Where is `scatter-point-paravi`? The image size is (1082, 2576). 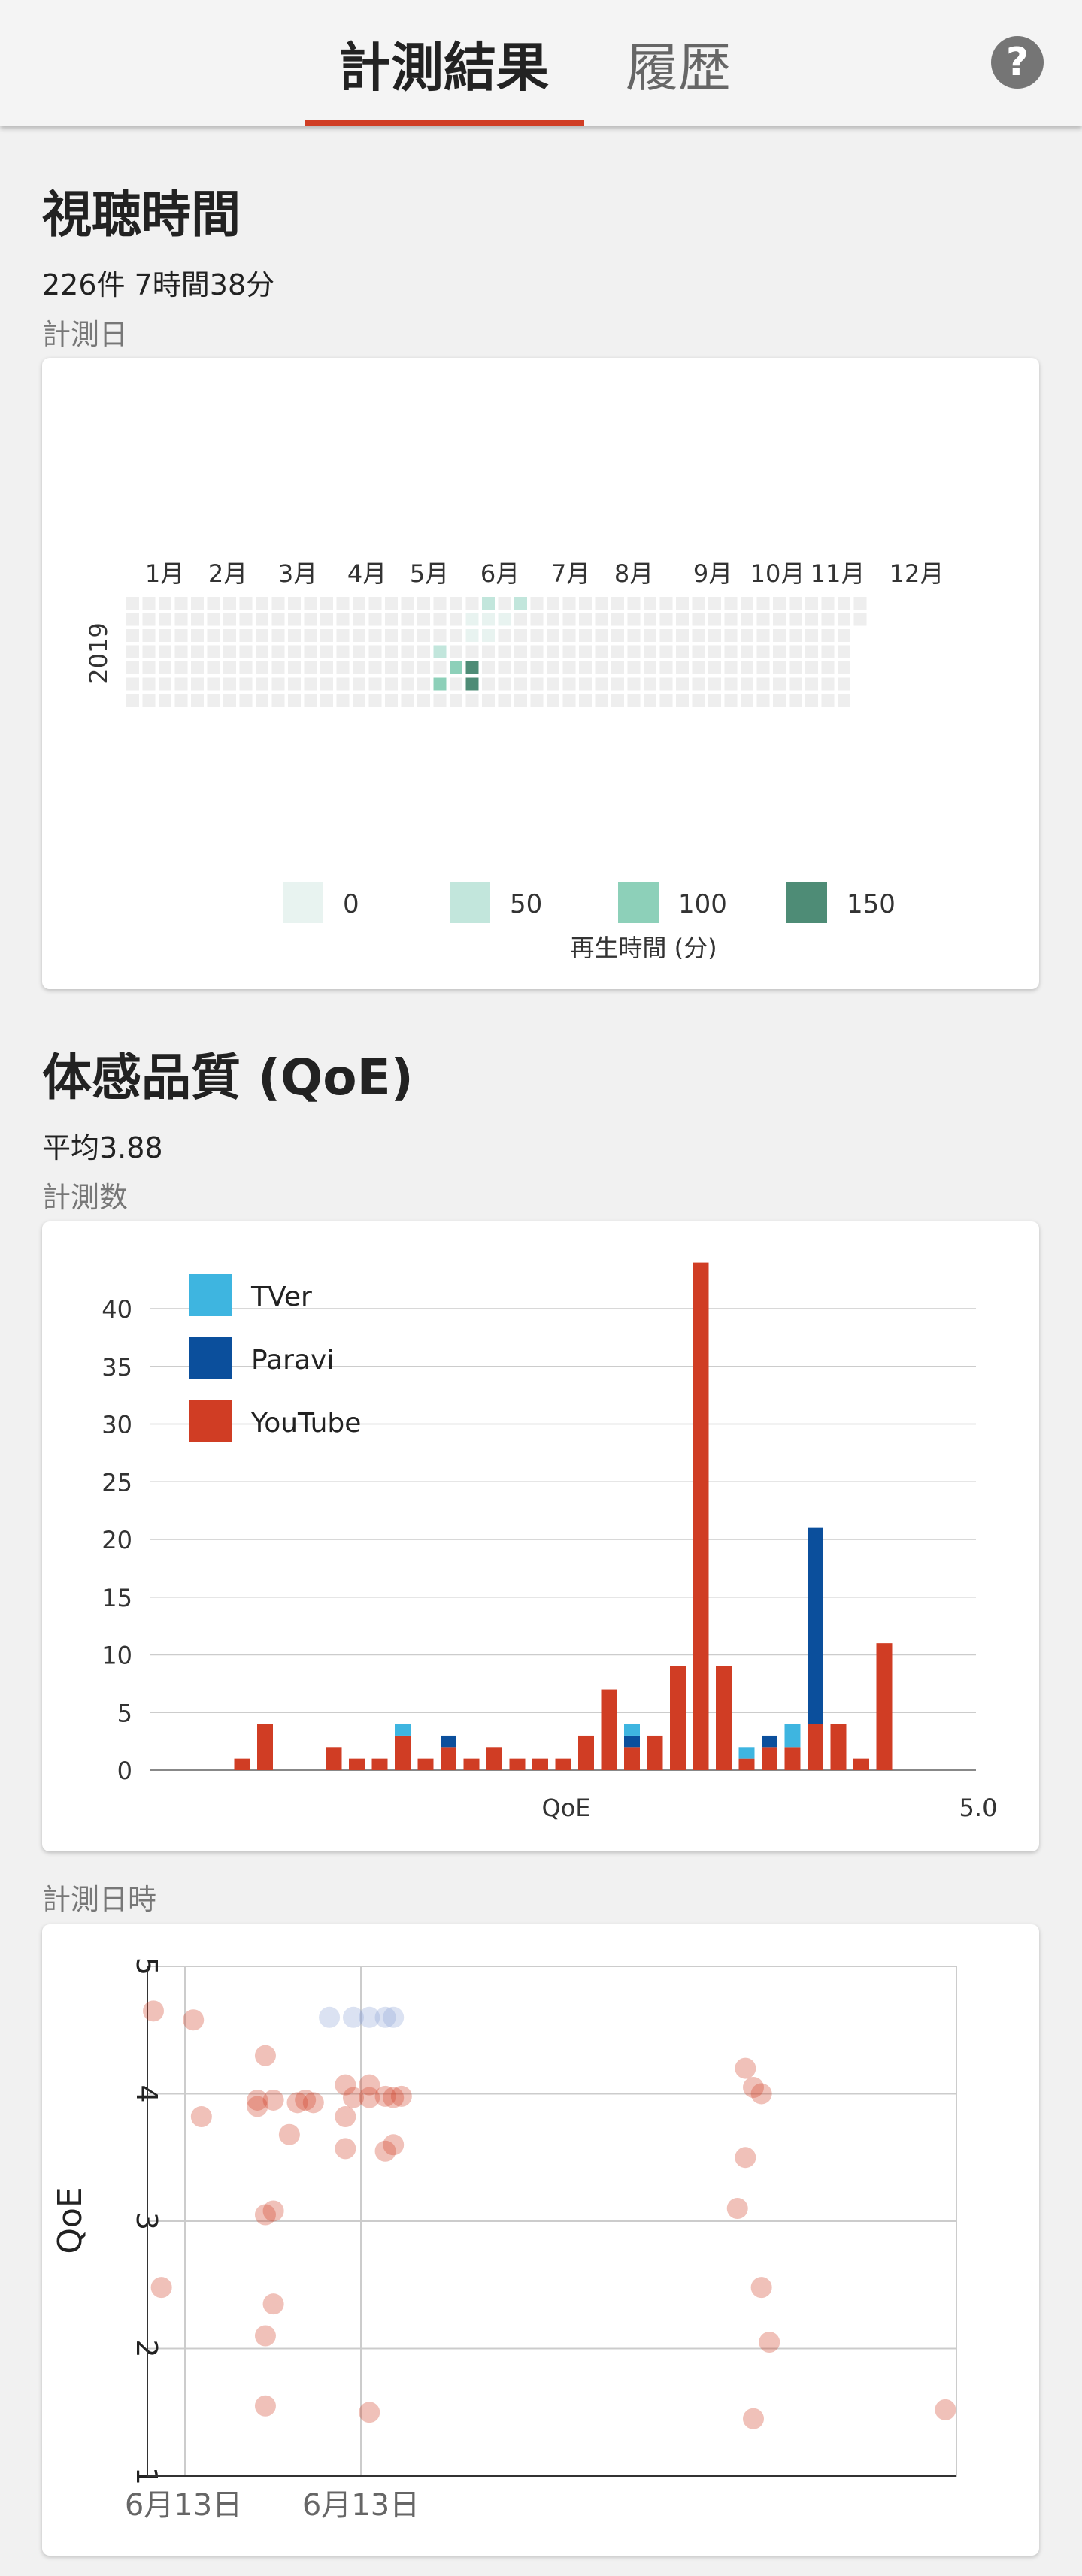
scatter-point-paravi is located at coordinates (385, 2017).